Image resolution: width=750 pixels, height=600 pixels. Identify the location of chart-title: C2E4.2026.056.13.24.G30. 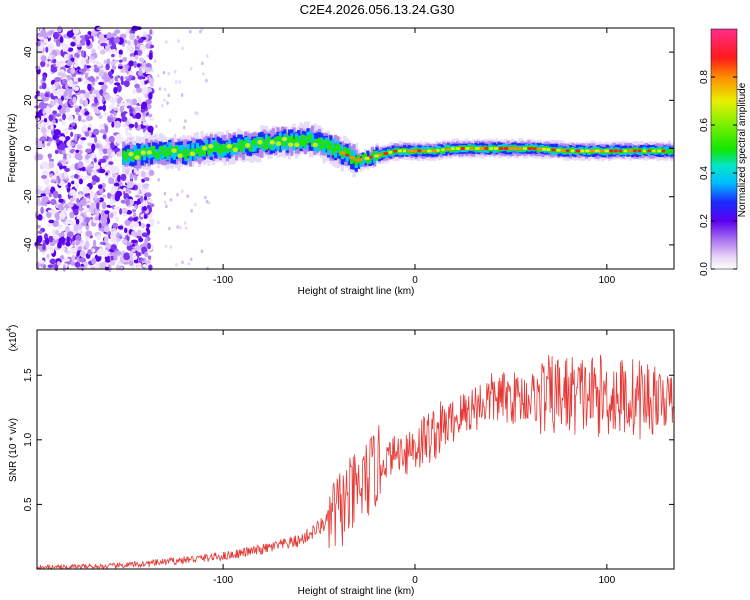
(377, 9).